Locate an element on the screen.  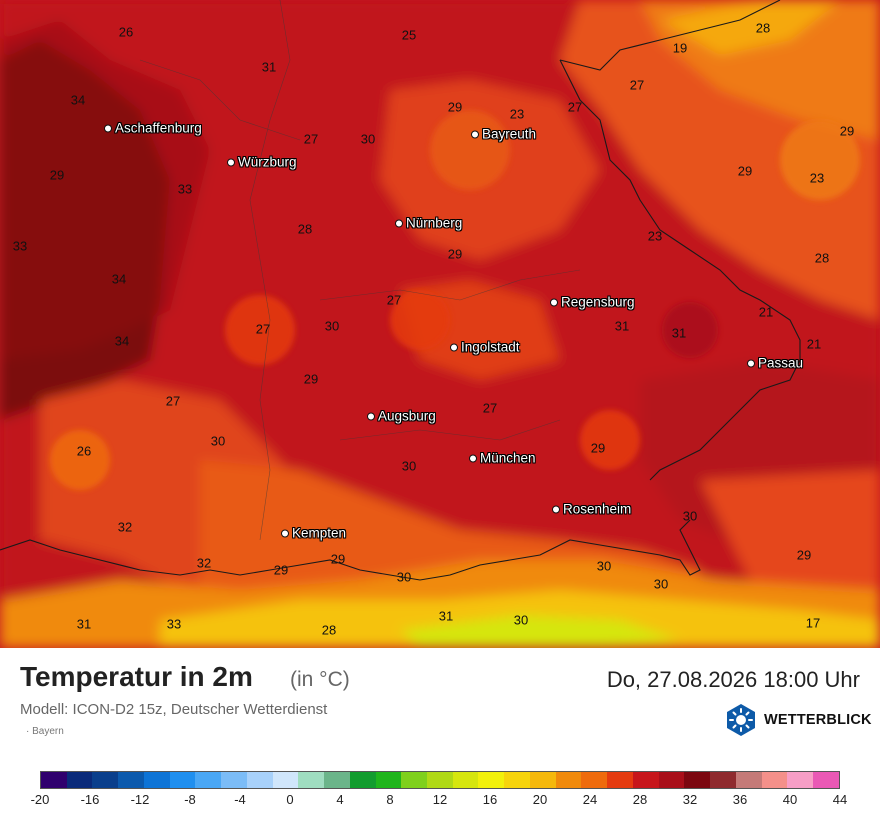
city-name: Regensburg is located at coordinates (598, 302).